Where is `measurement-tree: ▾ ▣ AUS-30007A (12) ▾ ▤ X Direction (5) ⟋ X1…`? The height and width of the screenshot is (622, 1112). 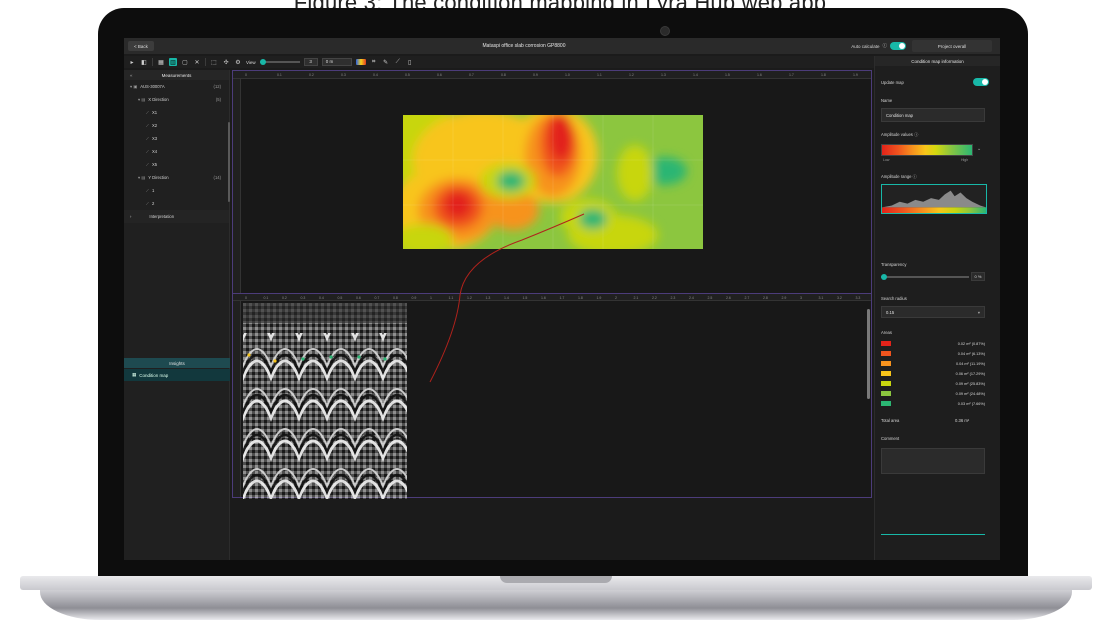
measurement-tree: ▾ ▣ AUS-30007A (12) ▾ ▤ X Direction (5) ⟋ X1… is located at coordinates (176, 145).